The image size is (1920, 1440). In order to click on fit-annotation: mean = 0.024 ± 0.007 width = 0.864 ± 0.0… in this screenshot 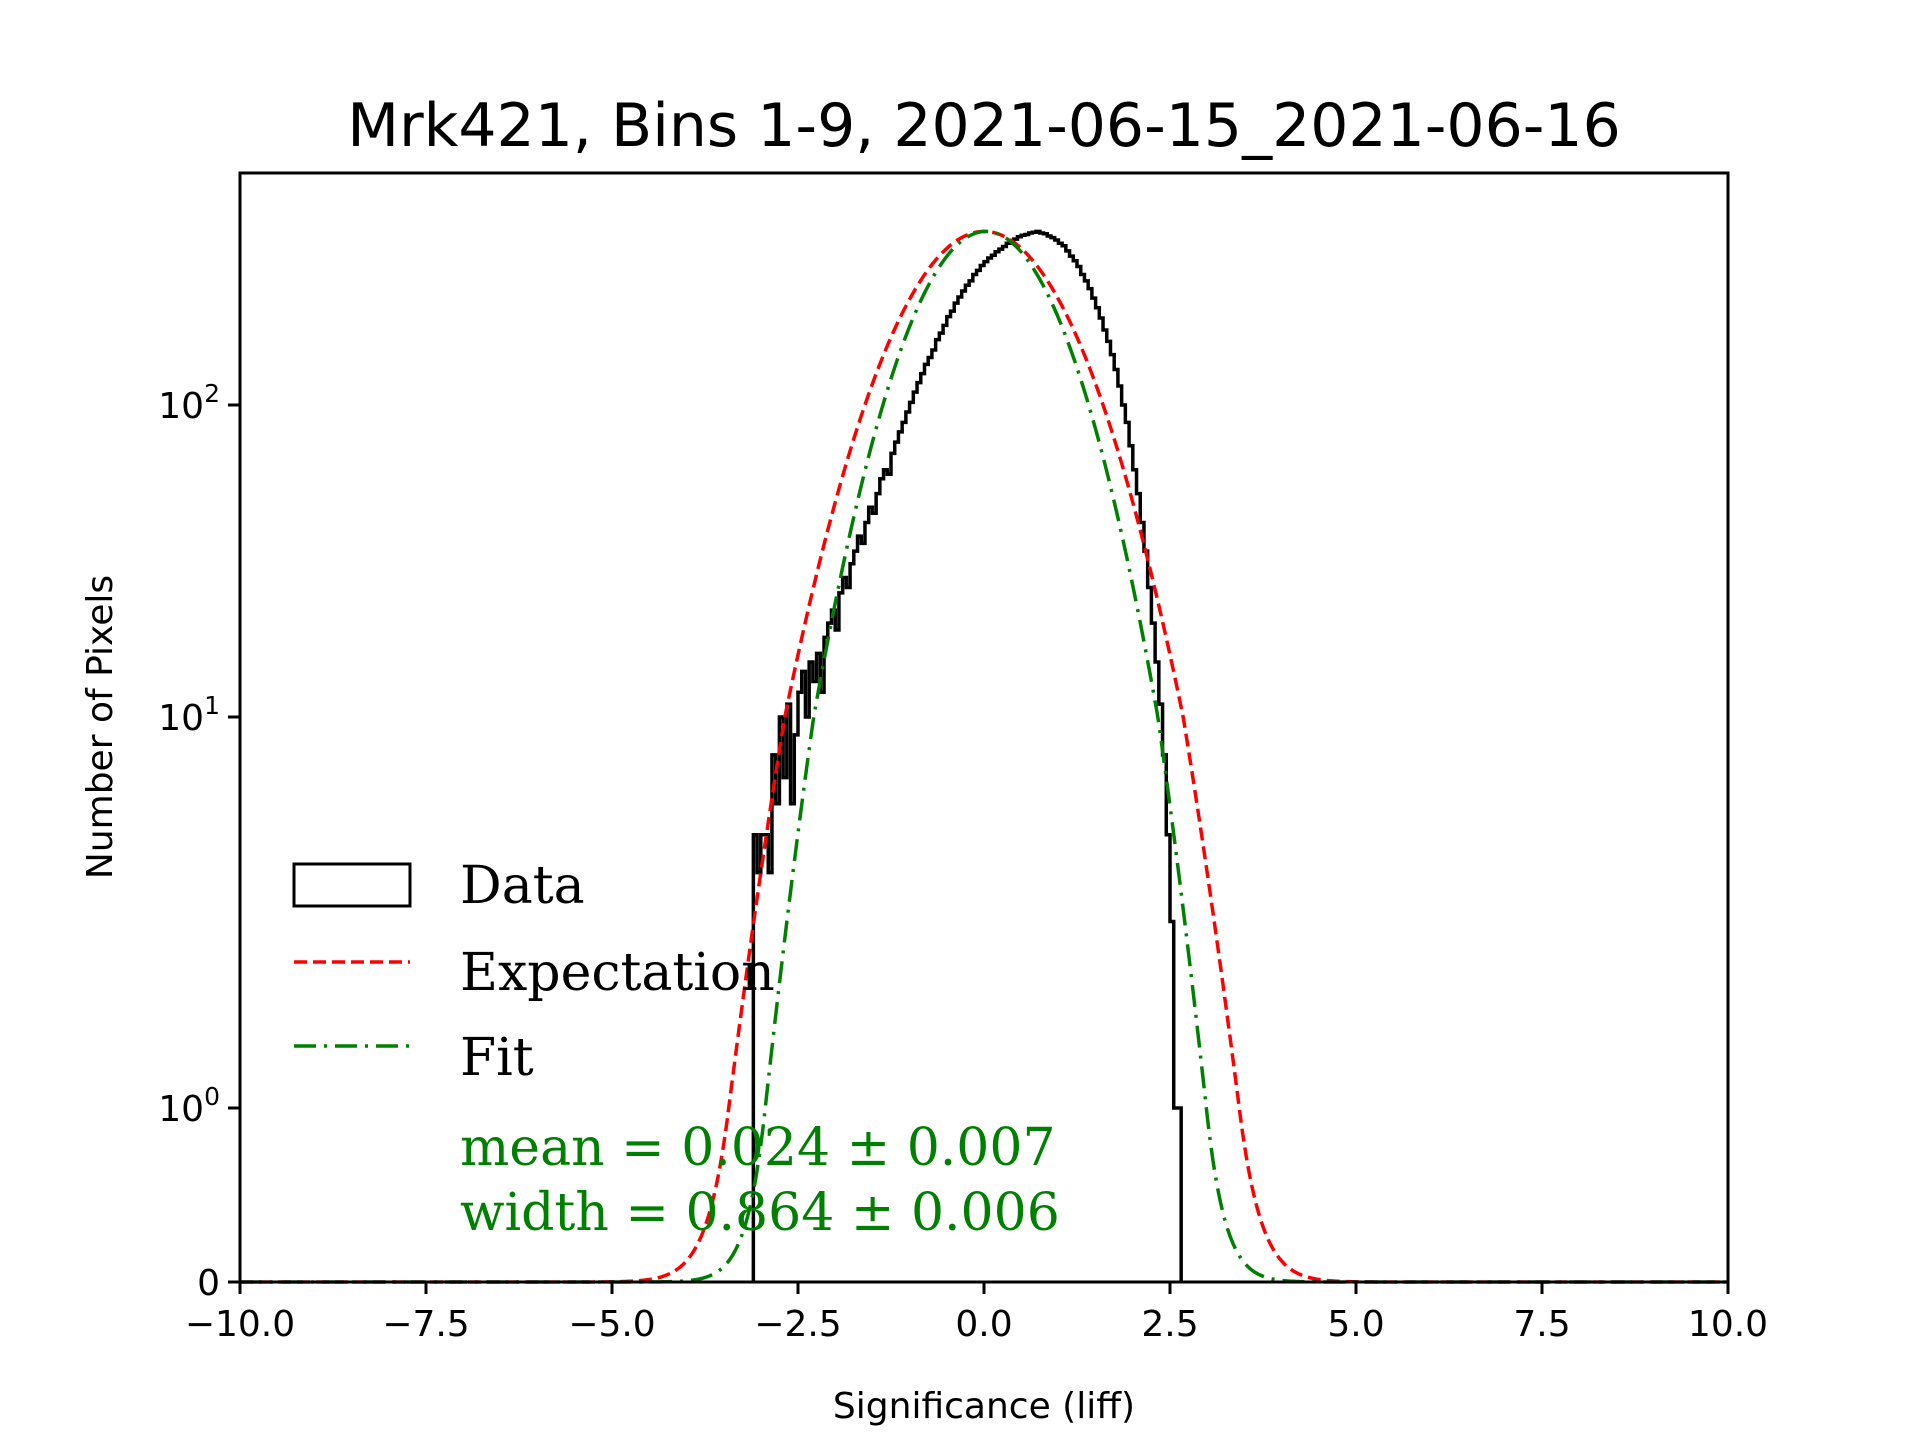, I will do `click(760, 1180)`.